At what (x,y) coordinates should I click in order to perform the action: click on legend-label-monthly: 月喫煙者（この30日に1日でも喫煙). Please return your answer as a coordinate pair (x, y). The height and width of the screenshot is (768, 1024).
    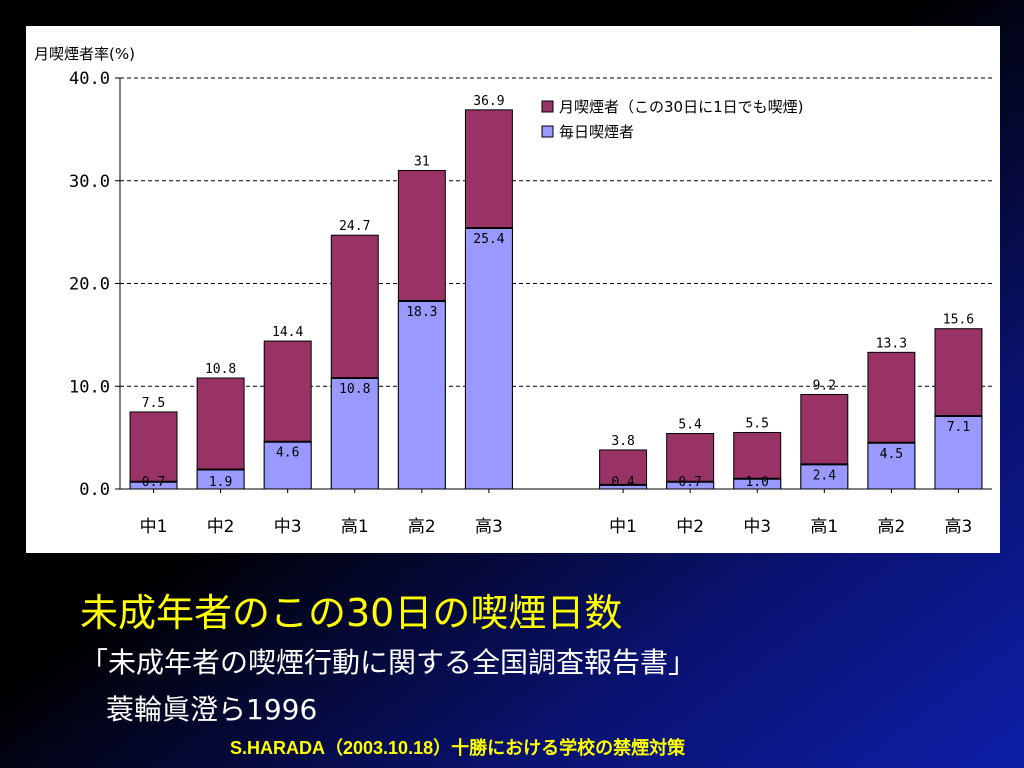
    Looking at the image, I should click on (681, 107).